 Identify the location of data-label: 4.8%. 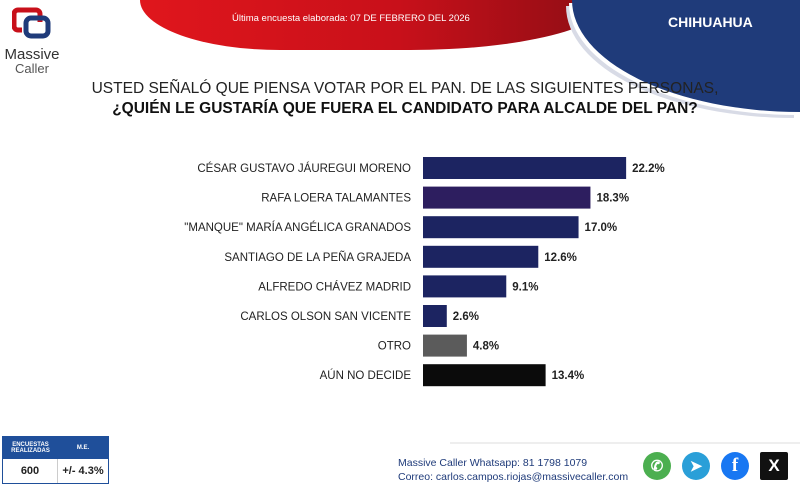
(486, 347).